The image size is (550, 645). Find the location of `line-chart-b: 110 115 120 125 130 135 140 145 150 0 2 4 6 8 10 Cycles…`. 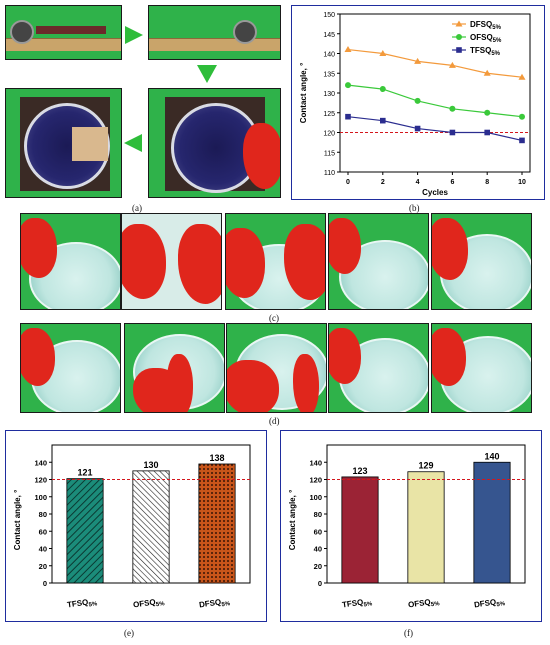

line-chart-b: 110 115 120 125 130 135 140 145 150 0 2 4 6 8 10 Cycles… is located at coordinates (415, 104).